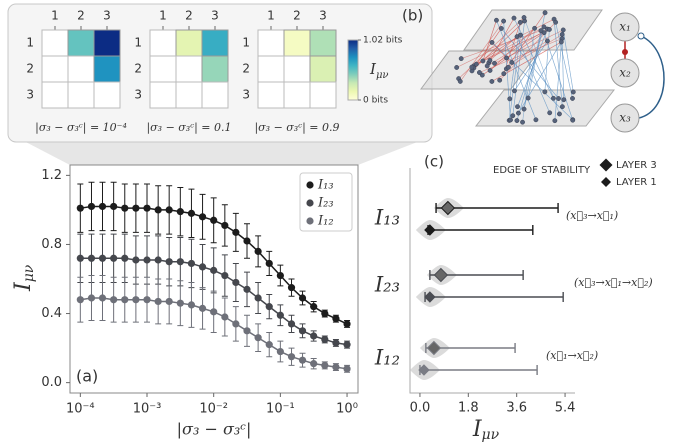 This screenshot has height=445, width=683. Describe the element at coordinates (280, 409) in the screenshot. I see `x-tick-label: 10⁻¹` at that location.